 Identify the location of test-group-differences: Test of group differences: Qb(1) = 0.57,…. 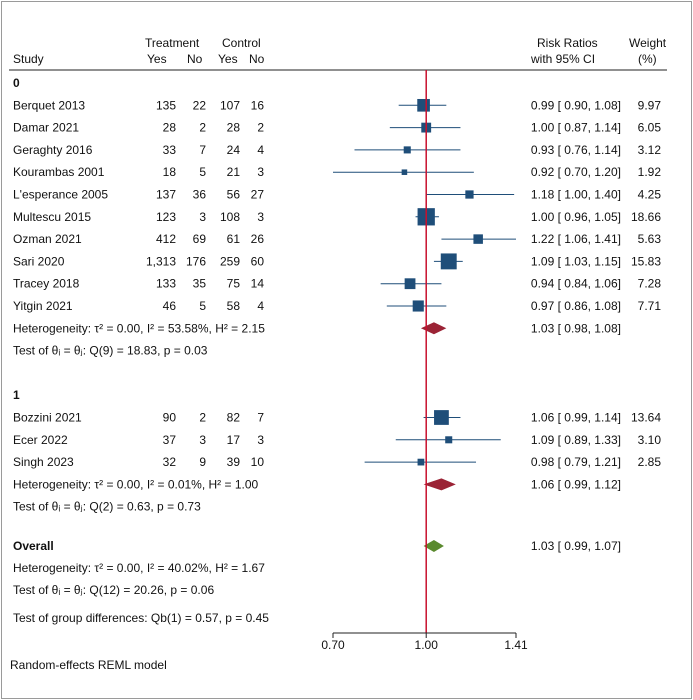
(141, 618).